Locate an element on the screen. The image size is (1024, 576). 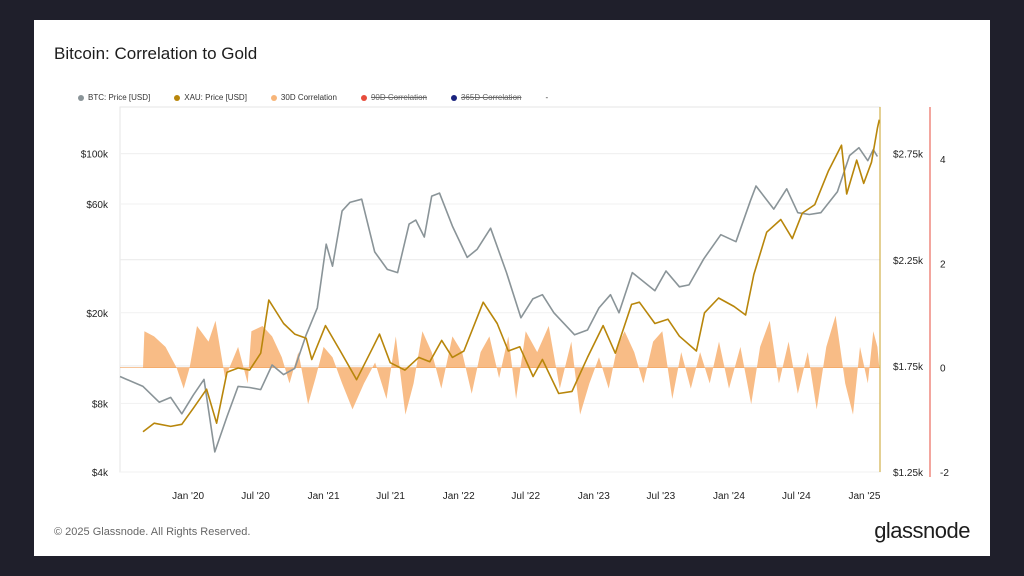
chart-title: Bitcoin: Correlation to Gold is located at coordinates (156, 53).